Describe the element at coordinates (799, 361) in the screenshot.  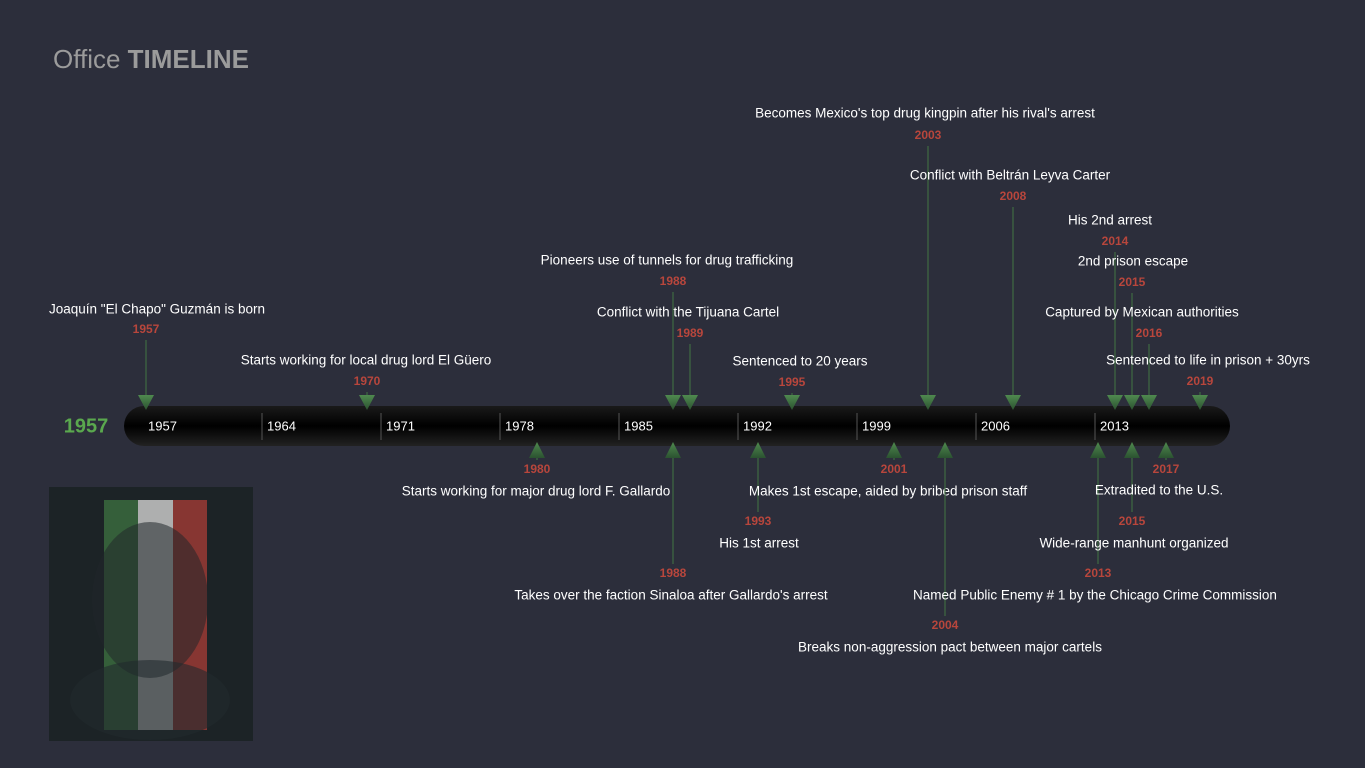
I see `event-text: Sentenced to 20 years` at that location.